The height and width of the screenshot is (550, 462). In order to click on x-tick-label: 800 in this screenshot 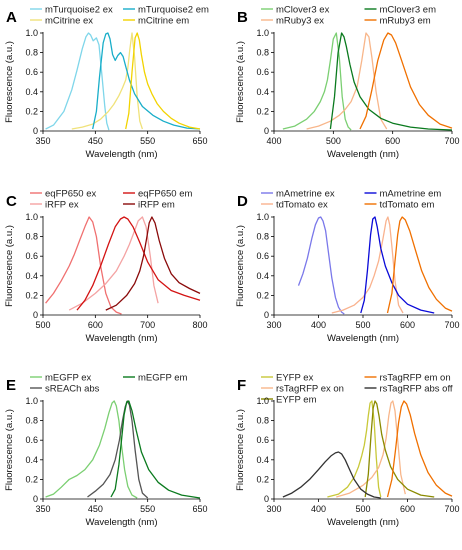, I will do `click(199, 325)`.